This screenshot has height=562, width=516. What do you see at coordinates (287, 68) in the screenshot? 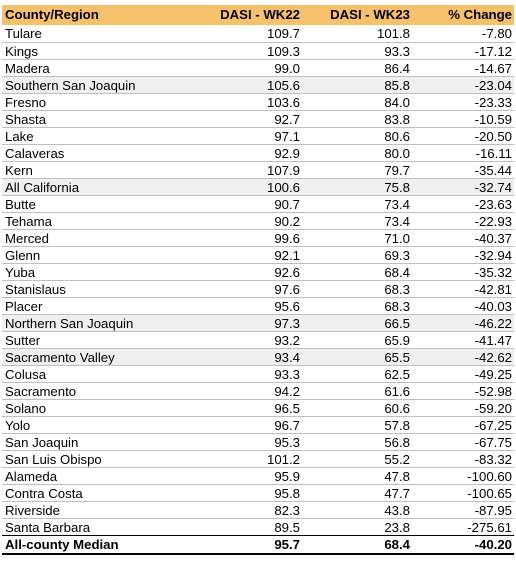
I see `cell-wk22: 99.0` at bounding box center [287, 68].